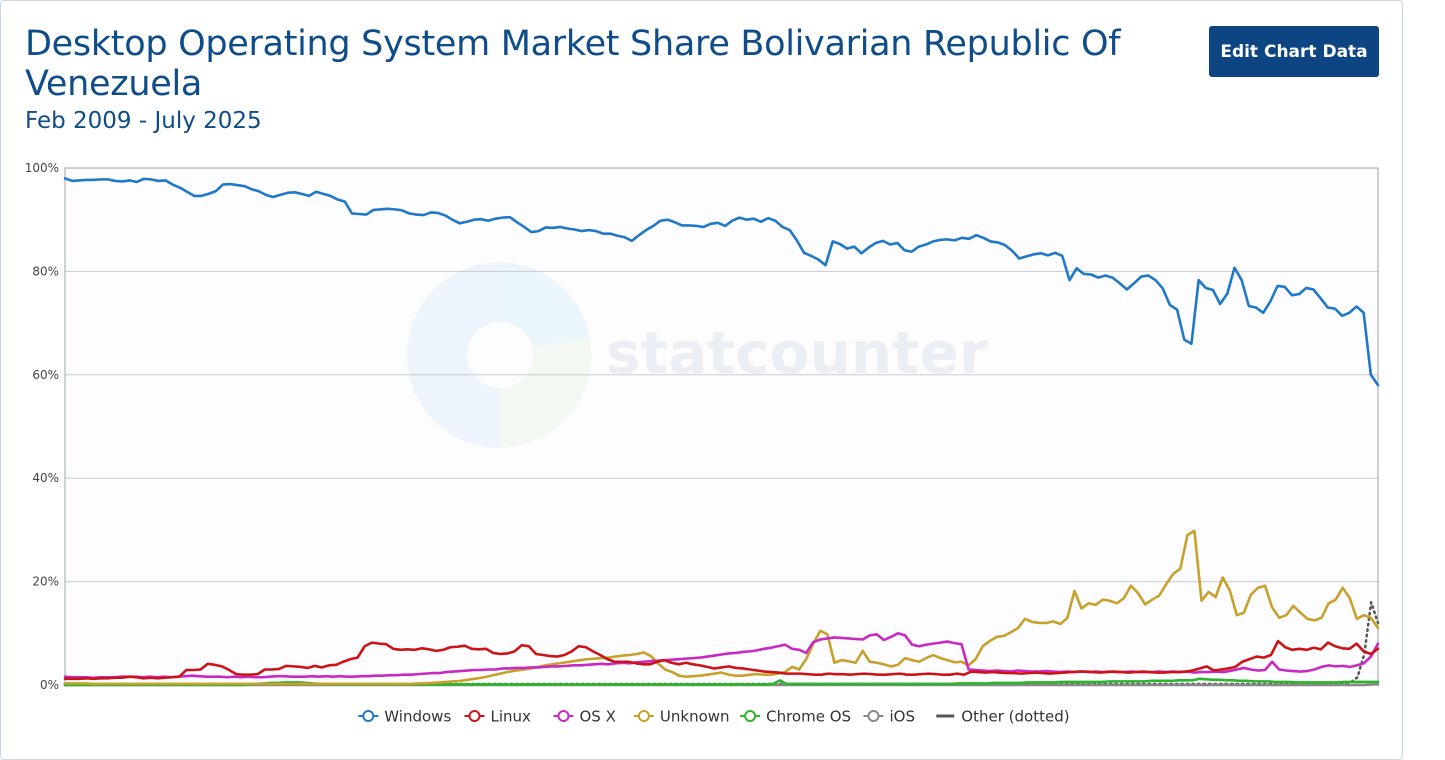  Describe the element at coordinates (721, 682) in the screenshot. I see `series-line-chrome-os` at that location.